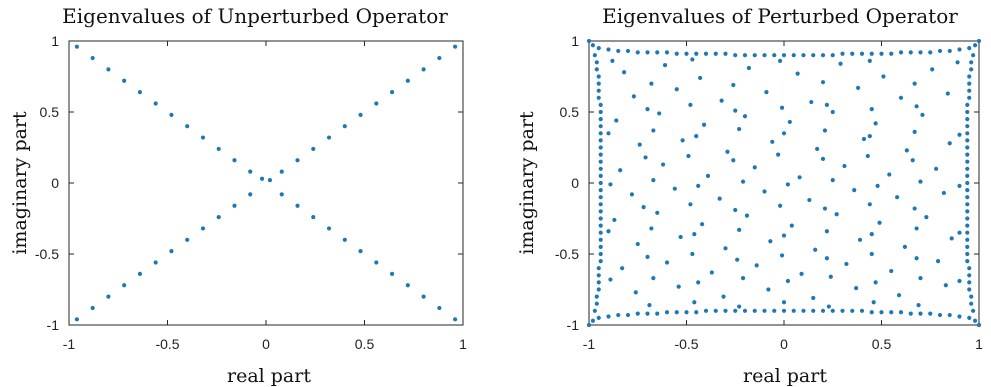  Describe the element at coordinates (53, 325) in the screenshot. I see `left-y-tick-label: -1` at that location.